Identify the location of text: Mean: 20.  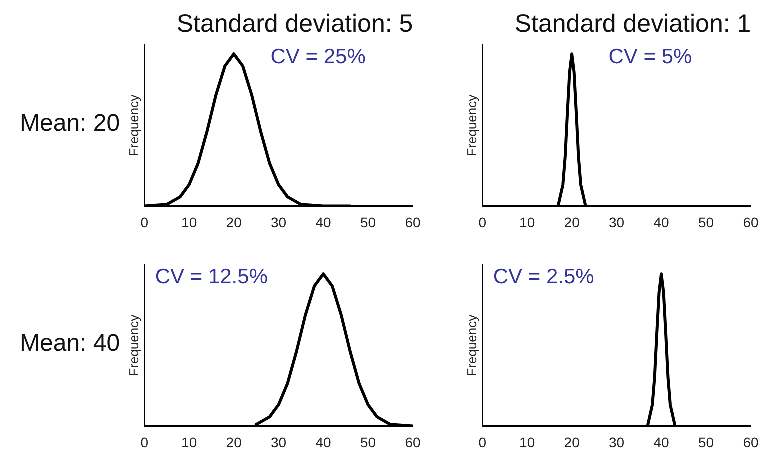
(70, 124).